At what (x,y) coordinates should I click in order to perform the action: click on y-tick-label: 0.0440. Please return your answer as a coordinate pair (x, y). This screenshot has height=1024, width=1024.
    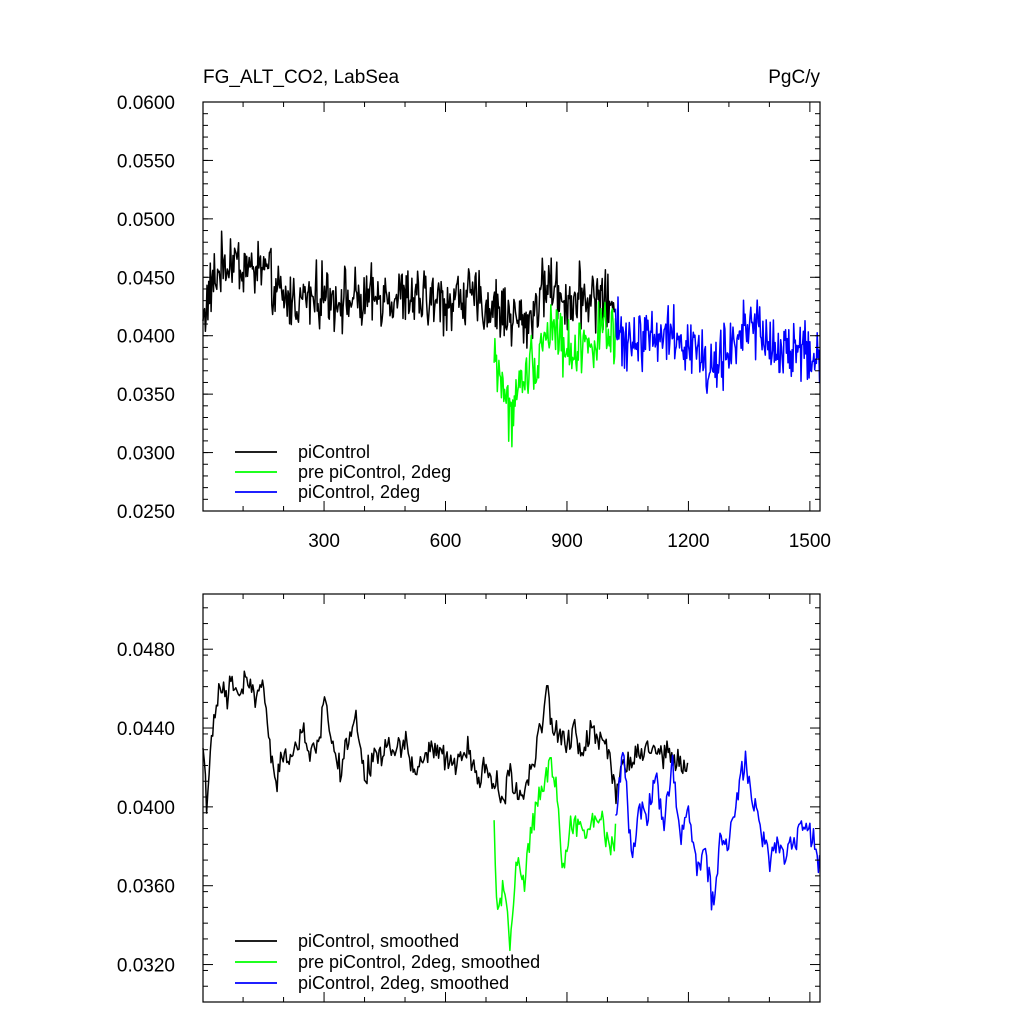
    Looking at the image, I should click on (146, 729).